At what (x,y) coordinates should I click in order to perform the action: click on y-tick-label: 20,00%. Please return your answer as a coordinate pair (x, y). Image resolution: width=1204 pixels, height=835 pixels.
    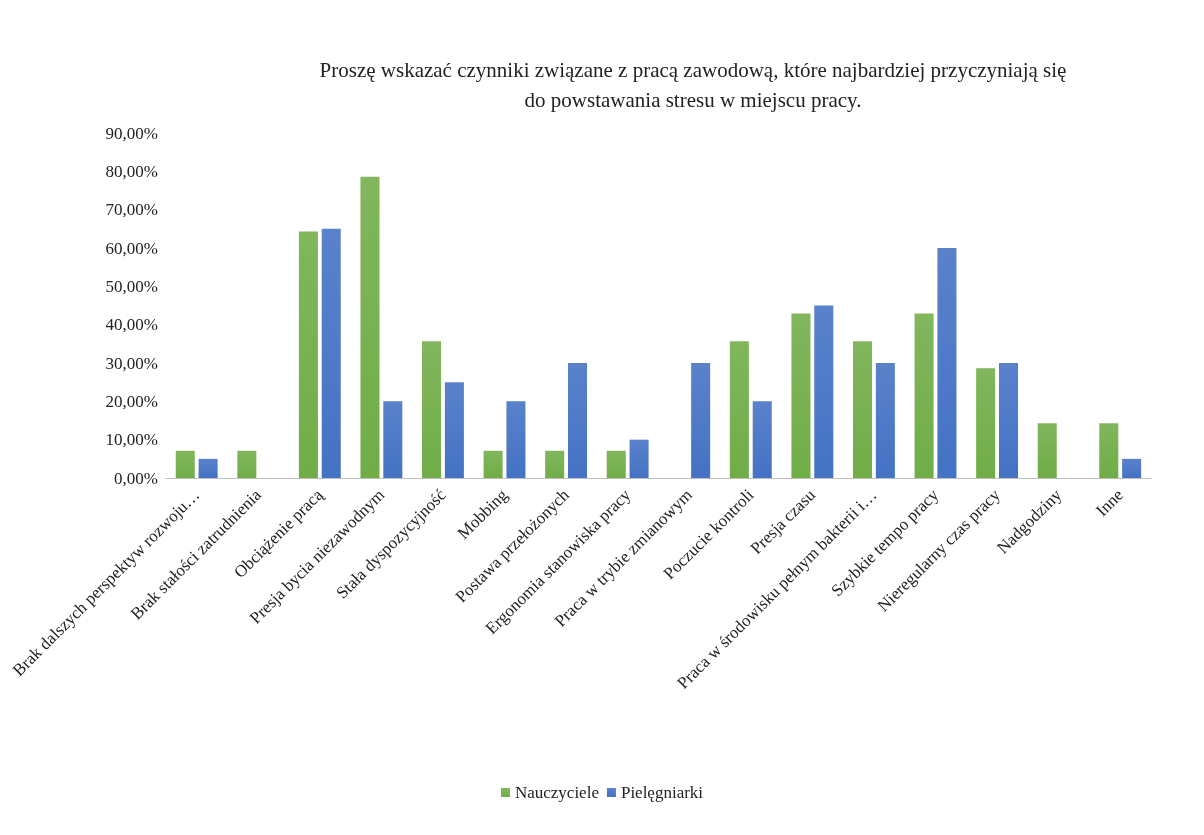
    Looking at the image, I should click on (131, 401).